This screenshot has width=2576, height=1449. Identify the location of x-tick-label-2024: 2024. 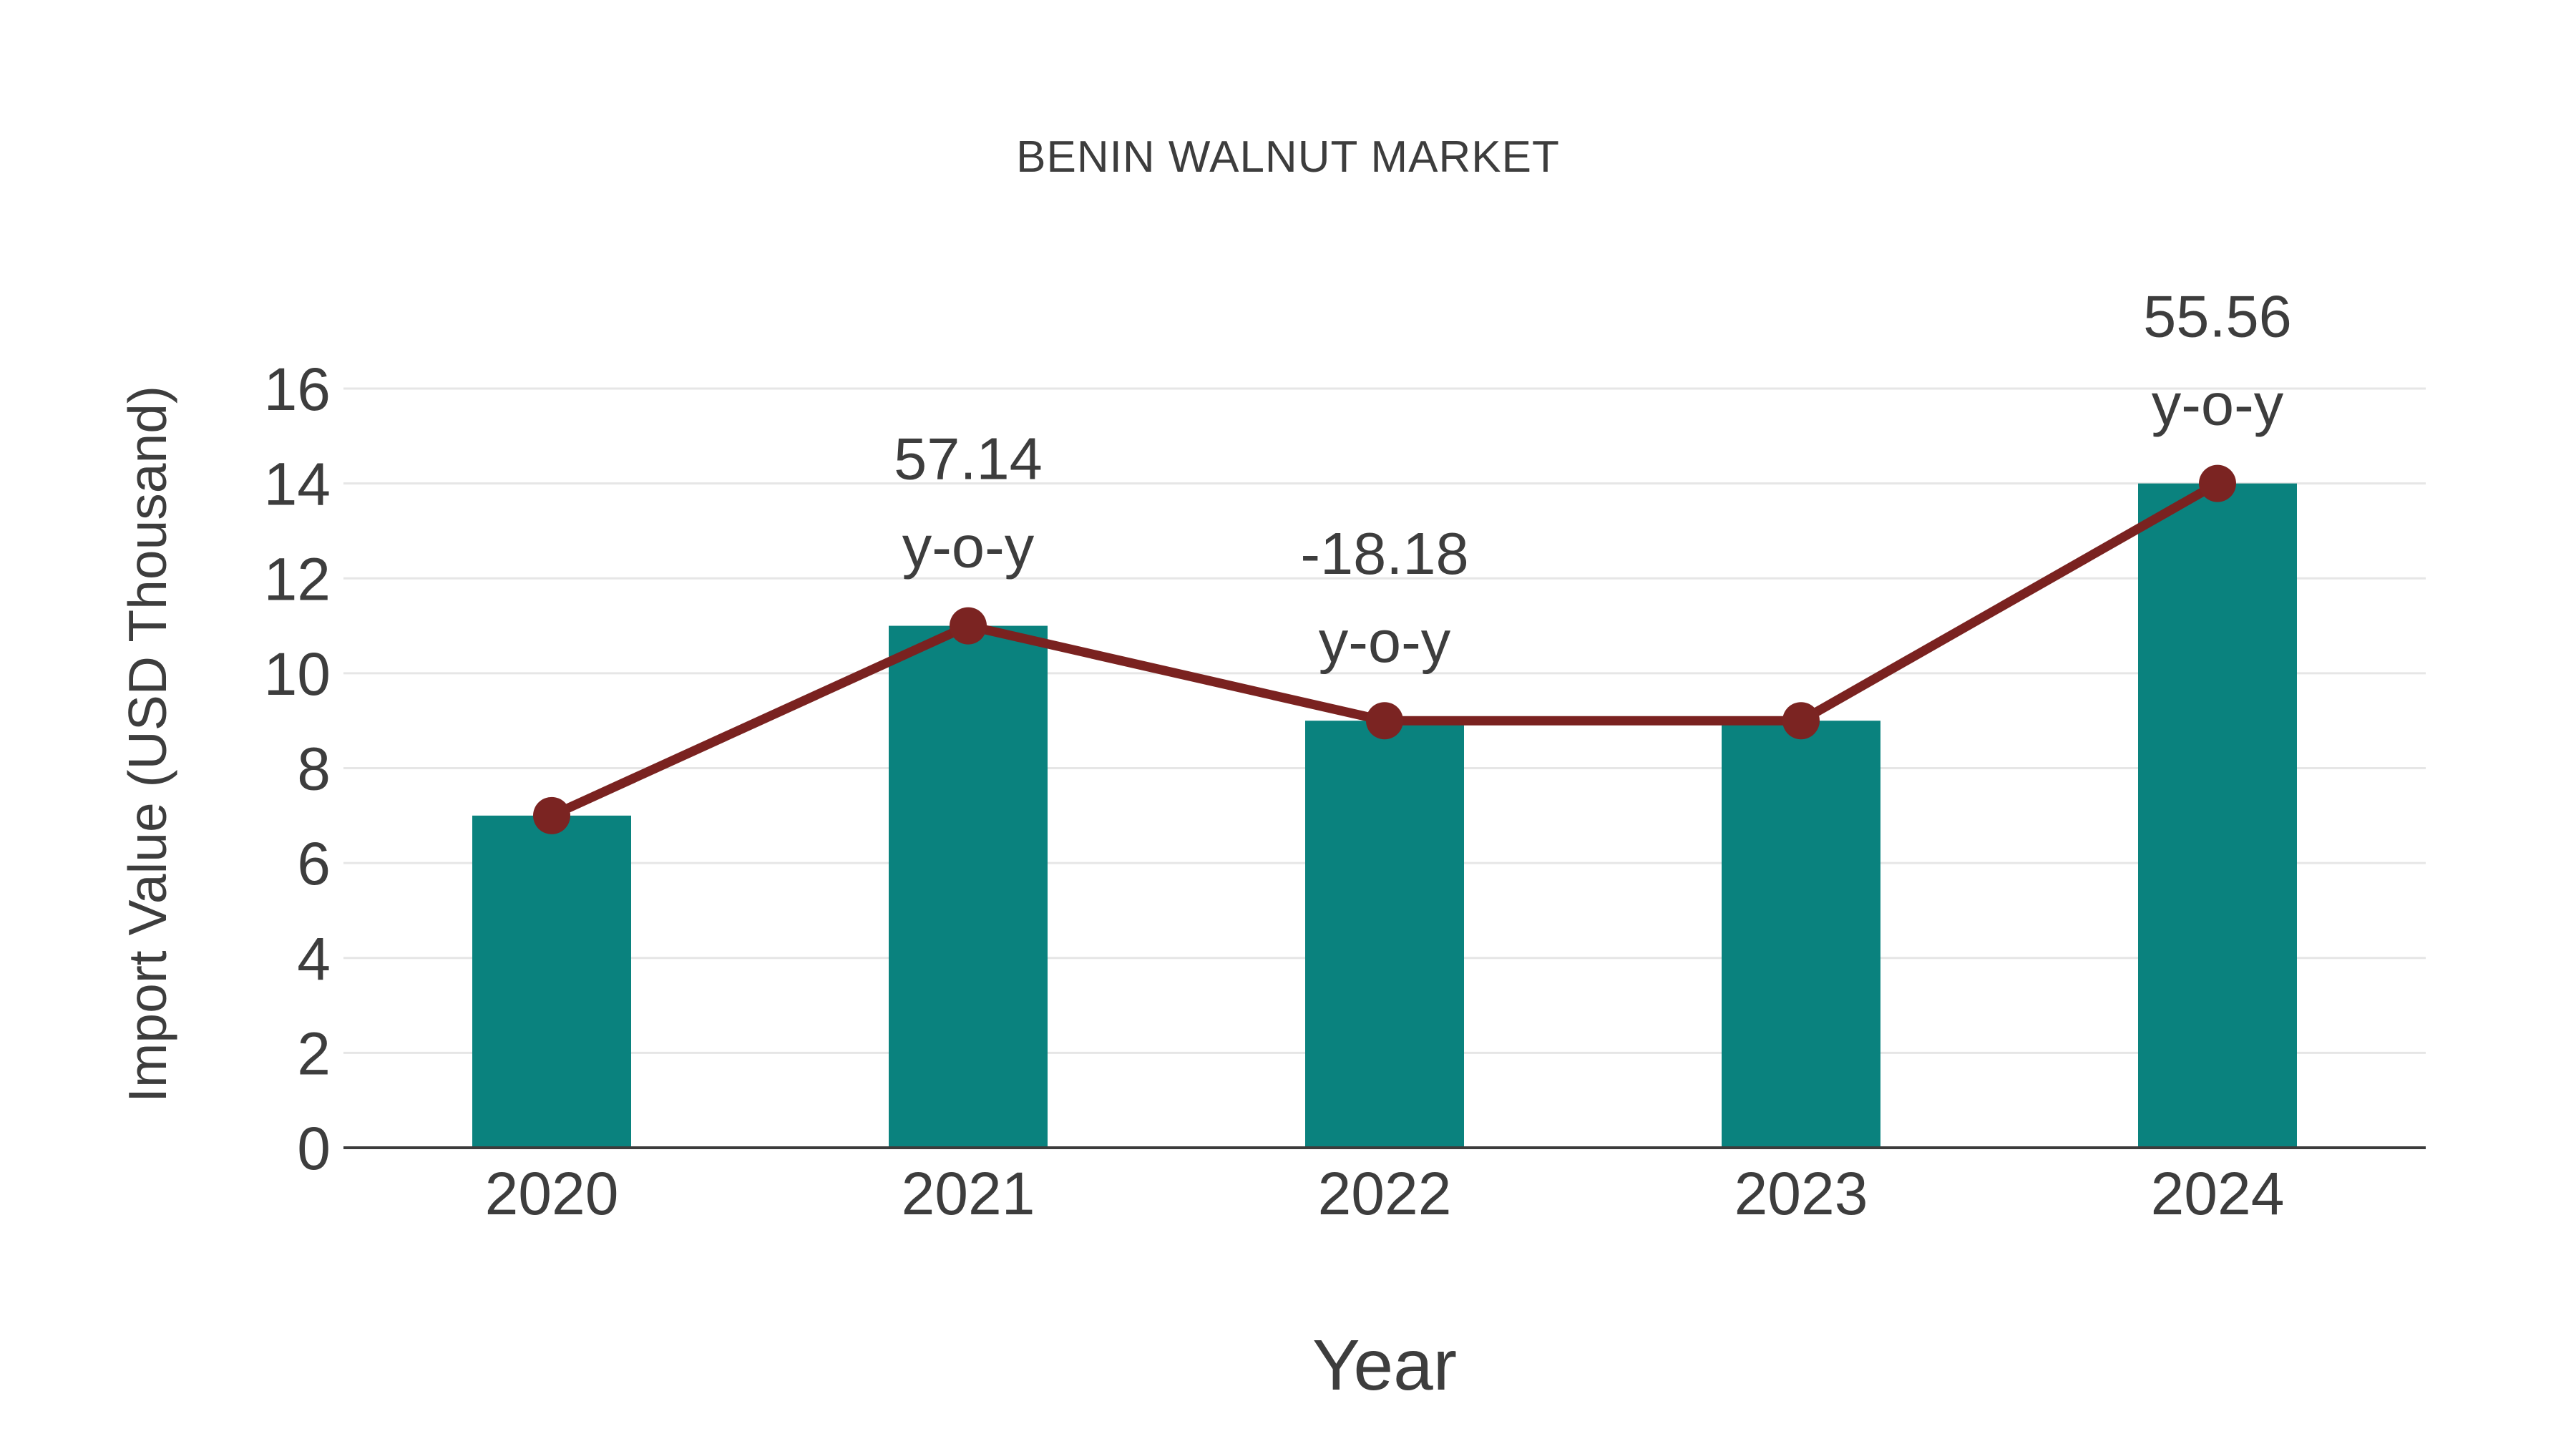
(2218, 1193).